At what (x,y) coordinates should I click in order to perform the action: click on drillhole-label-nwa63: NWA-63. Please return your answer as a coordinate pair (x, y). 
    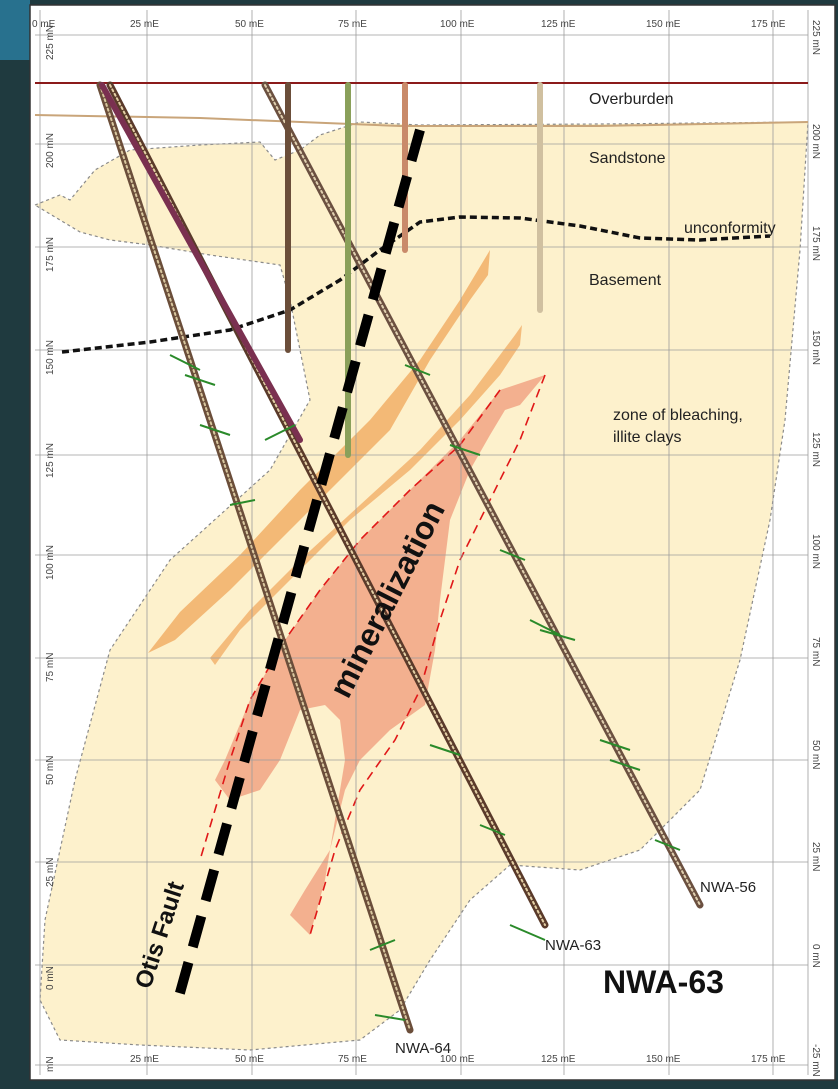
    Looking at the image, I should click on (573, 945).